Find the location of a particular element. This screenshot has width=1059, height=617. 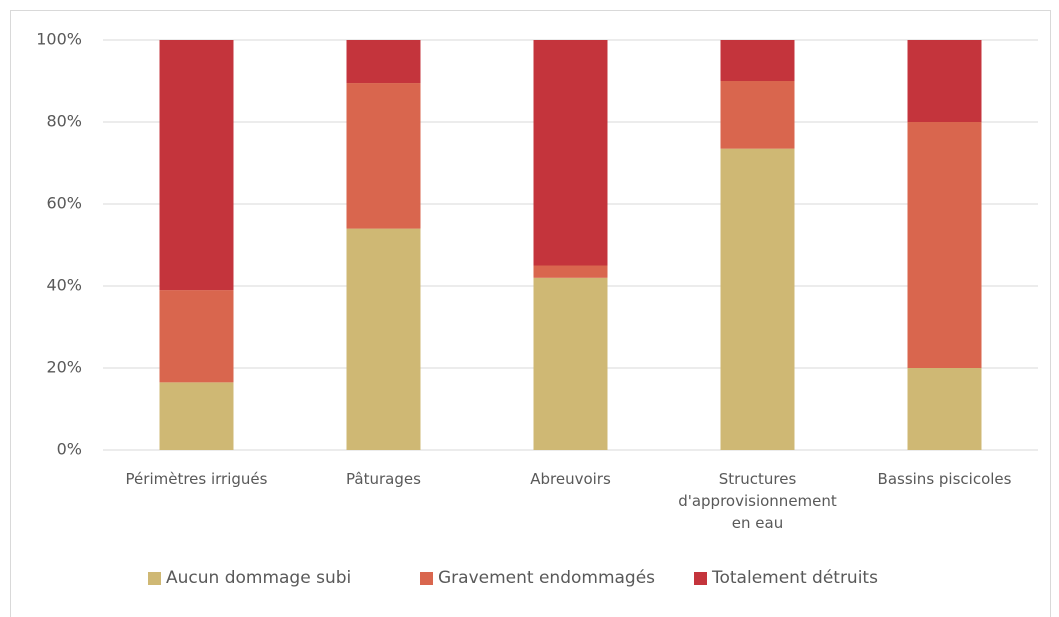

legend-label: Gravement endommagés is located at coordinates (547, 578).